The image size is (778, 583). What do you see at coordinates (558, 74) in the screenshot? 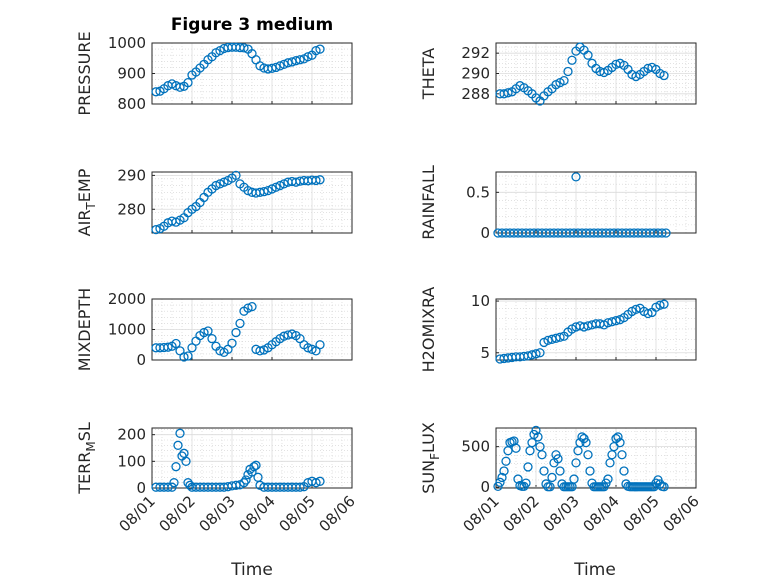
I see `axes-theta: 288 290 292 THETA` at bounding box center [558, 74].